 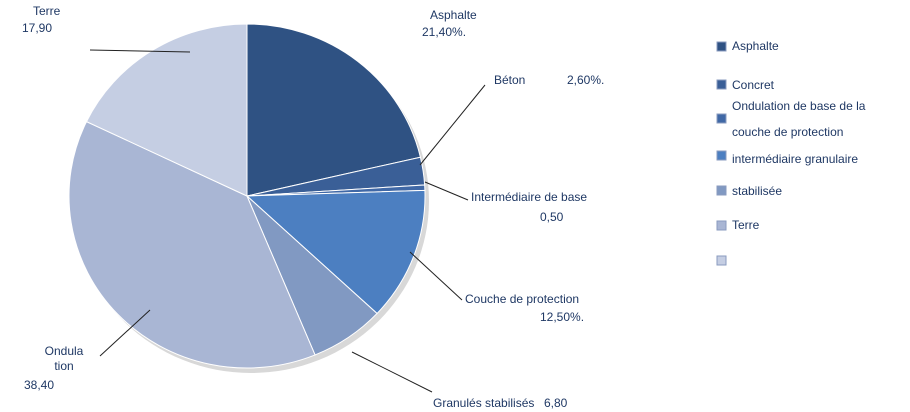 I want to click on data-label-name: Intermédiaire de base, so click(x=529, y=197).